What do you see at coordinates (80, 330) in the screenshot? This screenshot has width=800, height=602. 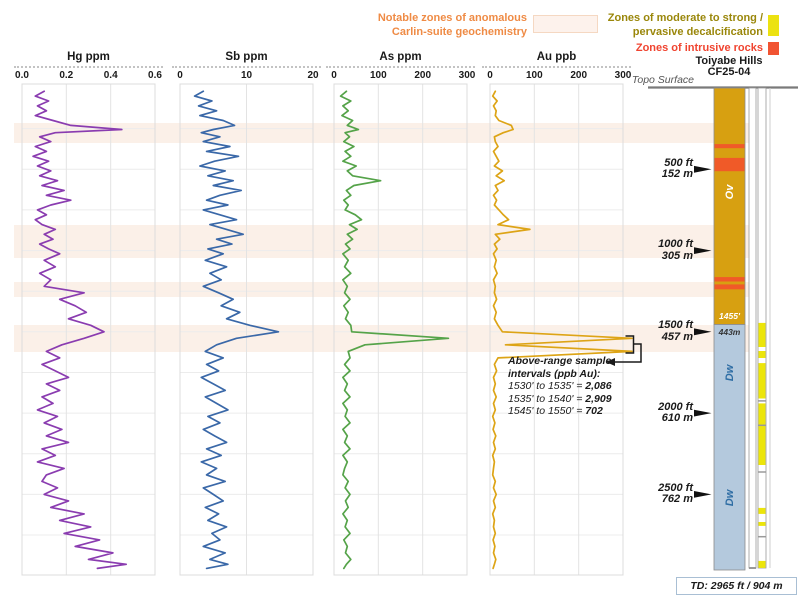 I see `curve-hg` at bounding box center [80, 330].